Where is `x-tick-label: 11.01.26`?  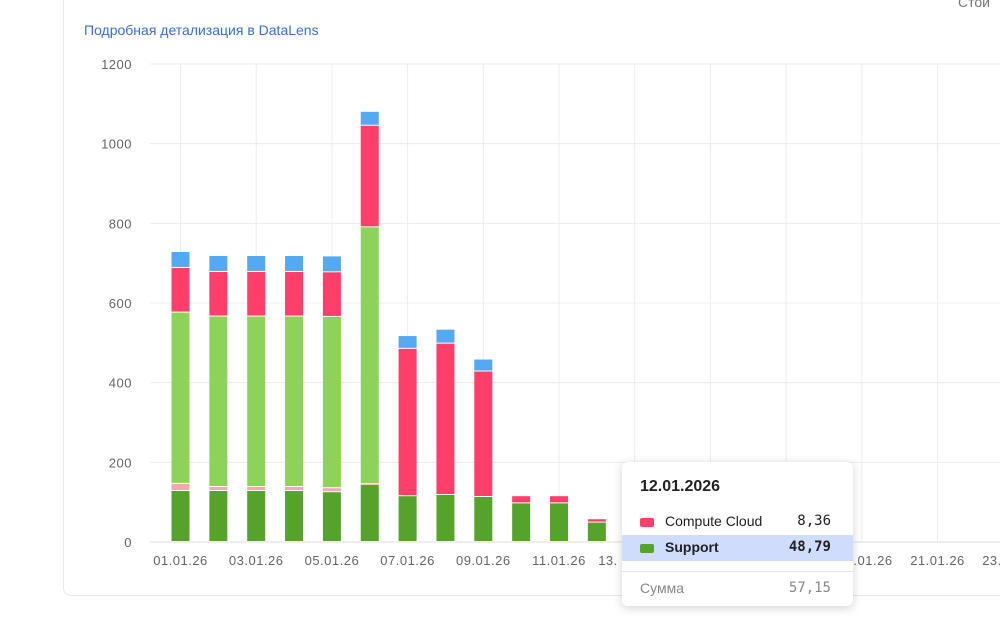
x-tick-label: 11.01.26 is located at coordinates (559, 560).